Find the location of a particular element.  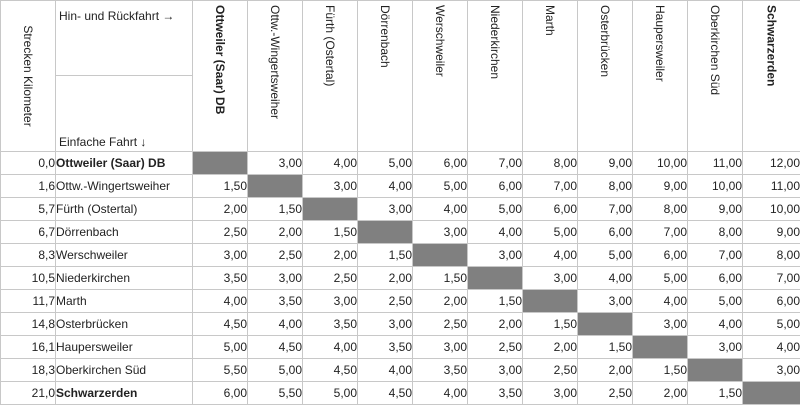

column-header-label: Niederkirchen is located at coordinates (495, 42).